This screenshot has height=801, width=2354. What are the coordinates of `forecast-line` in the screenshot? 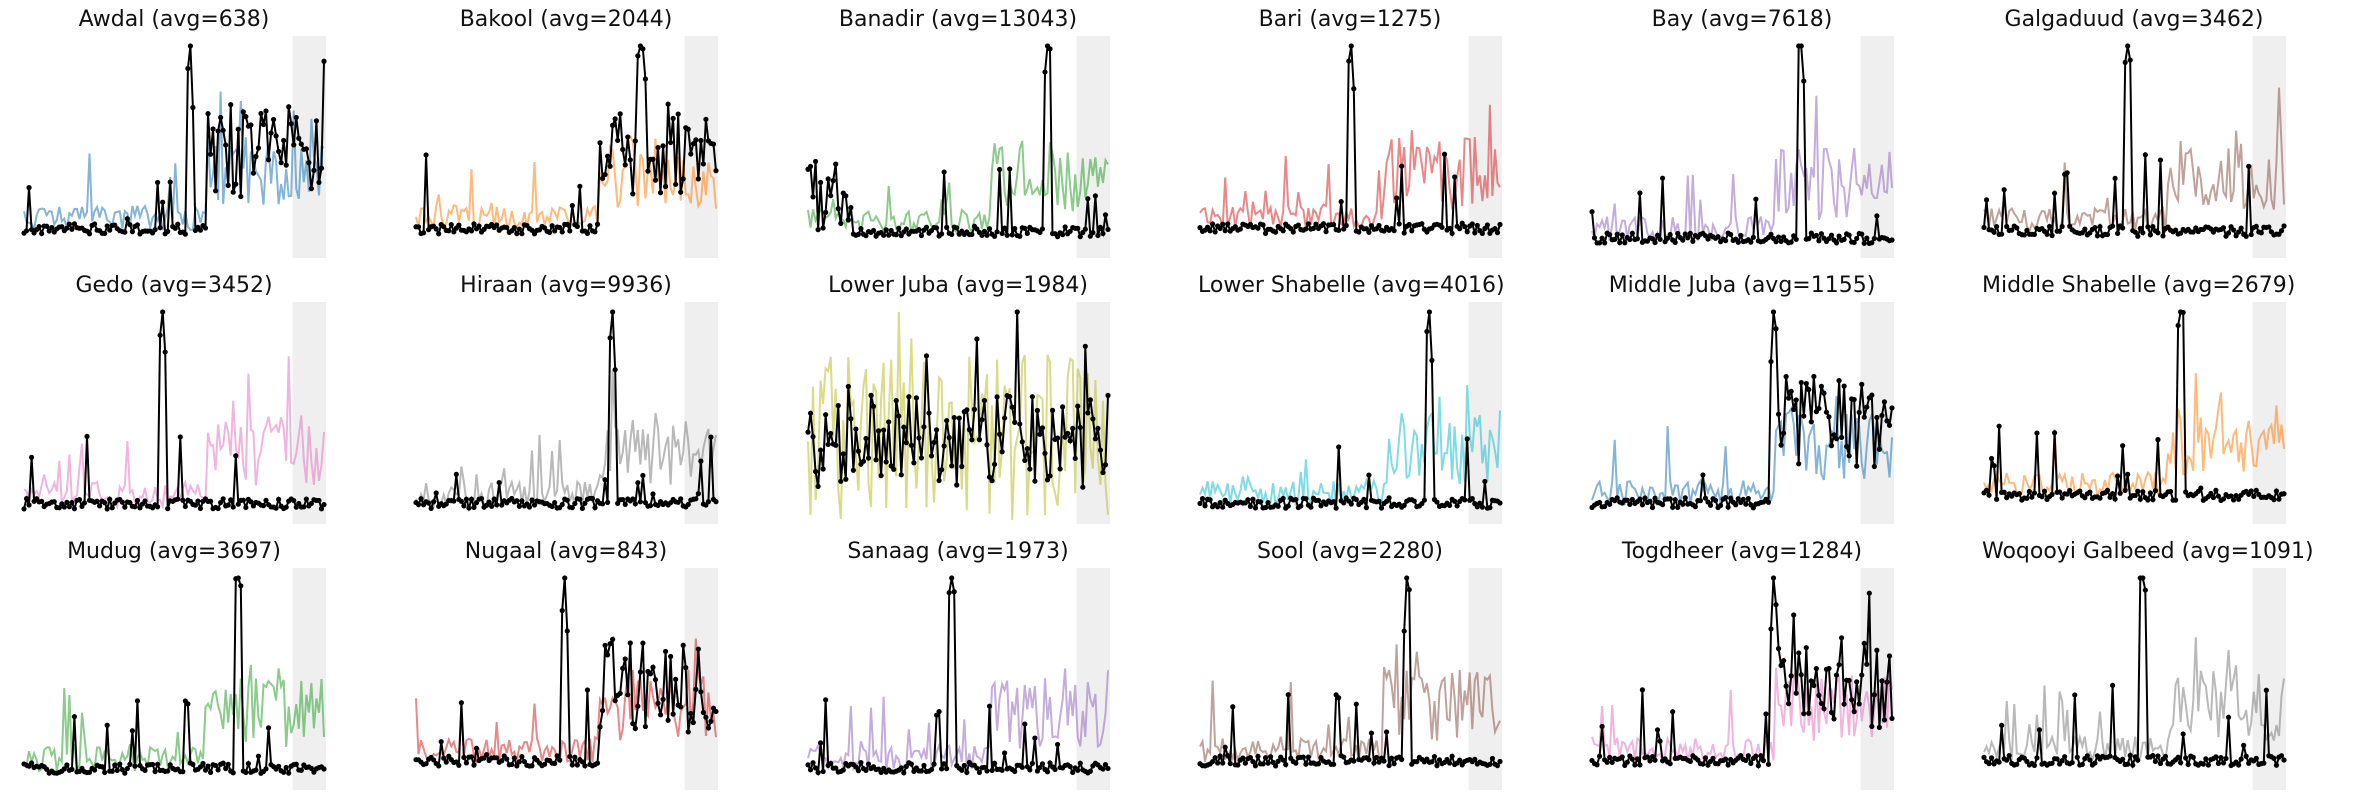 It's located at (1742, 169).